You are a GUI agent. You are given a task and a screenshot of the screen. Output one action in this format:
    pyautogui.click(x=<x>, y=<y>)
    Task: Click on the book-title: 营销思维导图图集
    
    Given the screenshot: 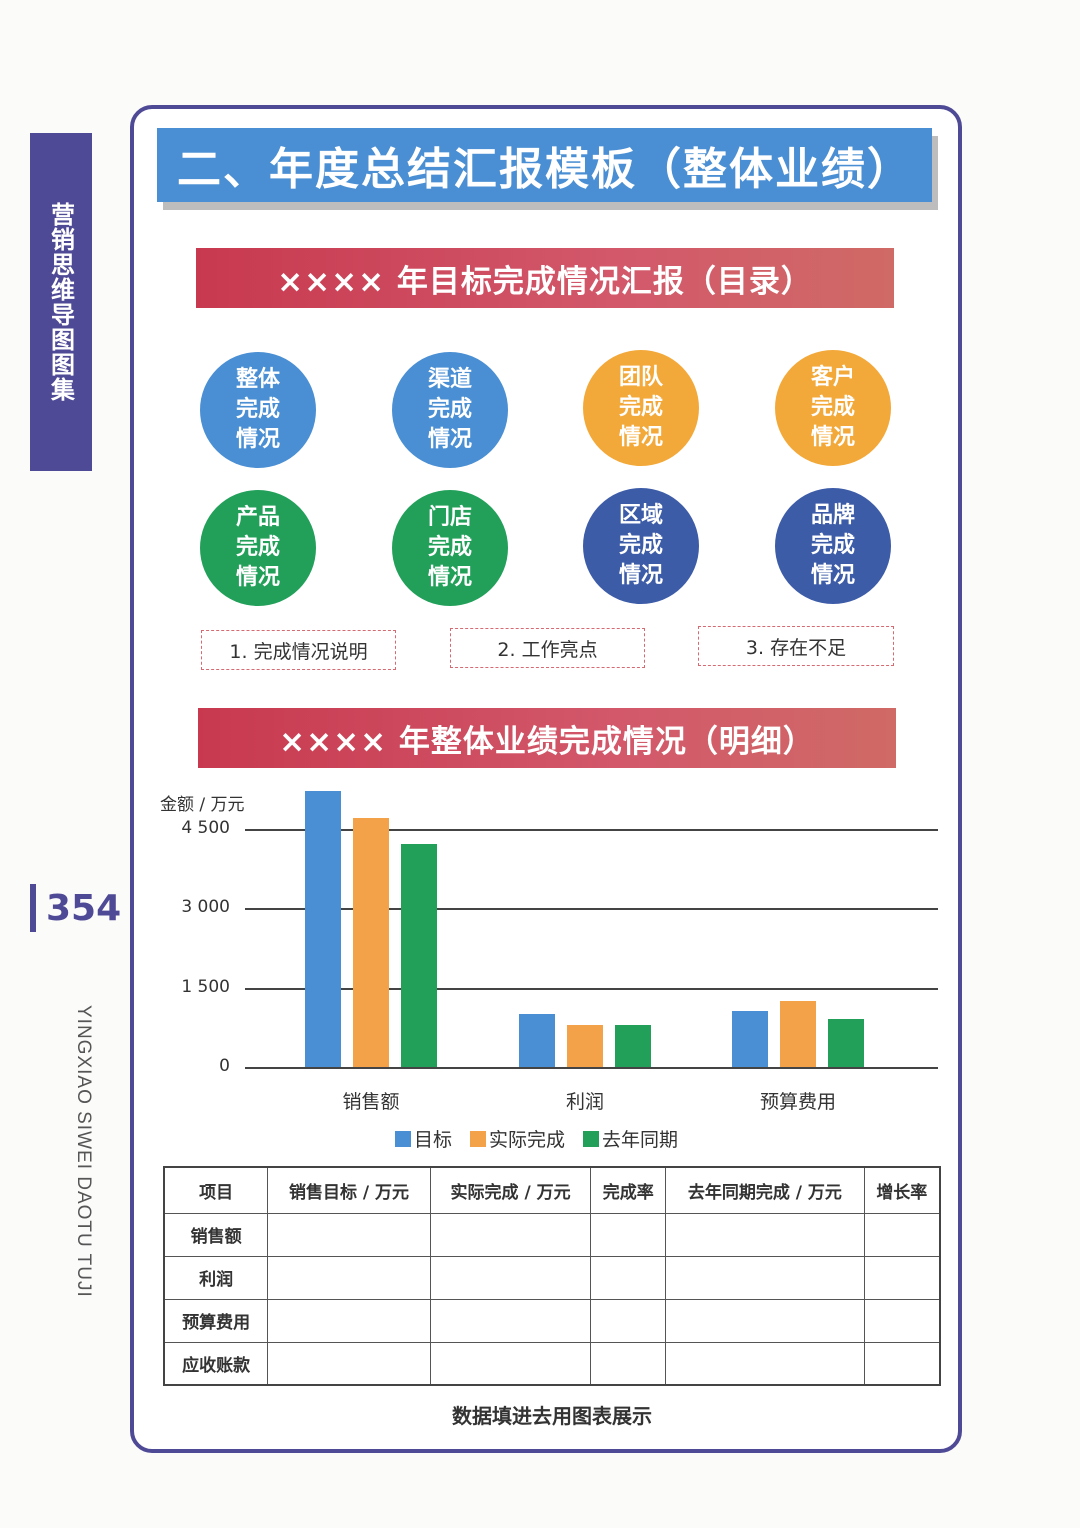 What is the action you would take?
    pyautogui.click(x=60, y=302)
    